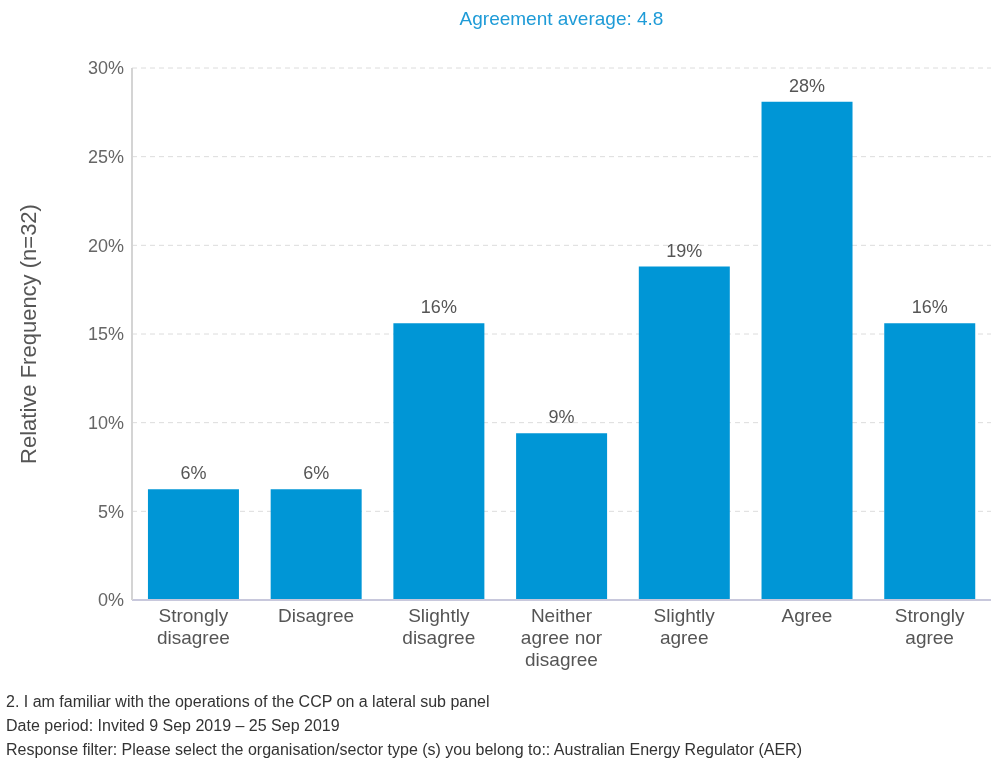  Describe the element at coordinates (807, 615) in the screenshot. I see `x-tick-label: Agree` at that location.